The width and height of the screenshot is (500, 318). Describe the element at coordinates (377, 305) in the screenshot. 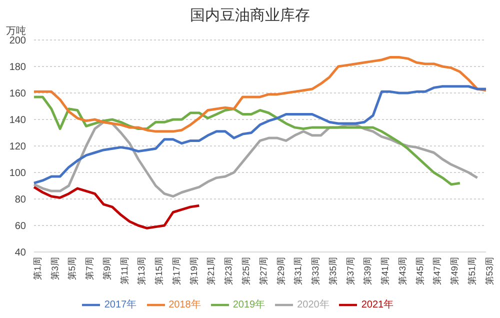

I see `legend-label: 2021年` at that location.